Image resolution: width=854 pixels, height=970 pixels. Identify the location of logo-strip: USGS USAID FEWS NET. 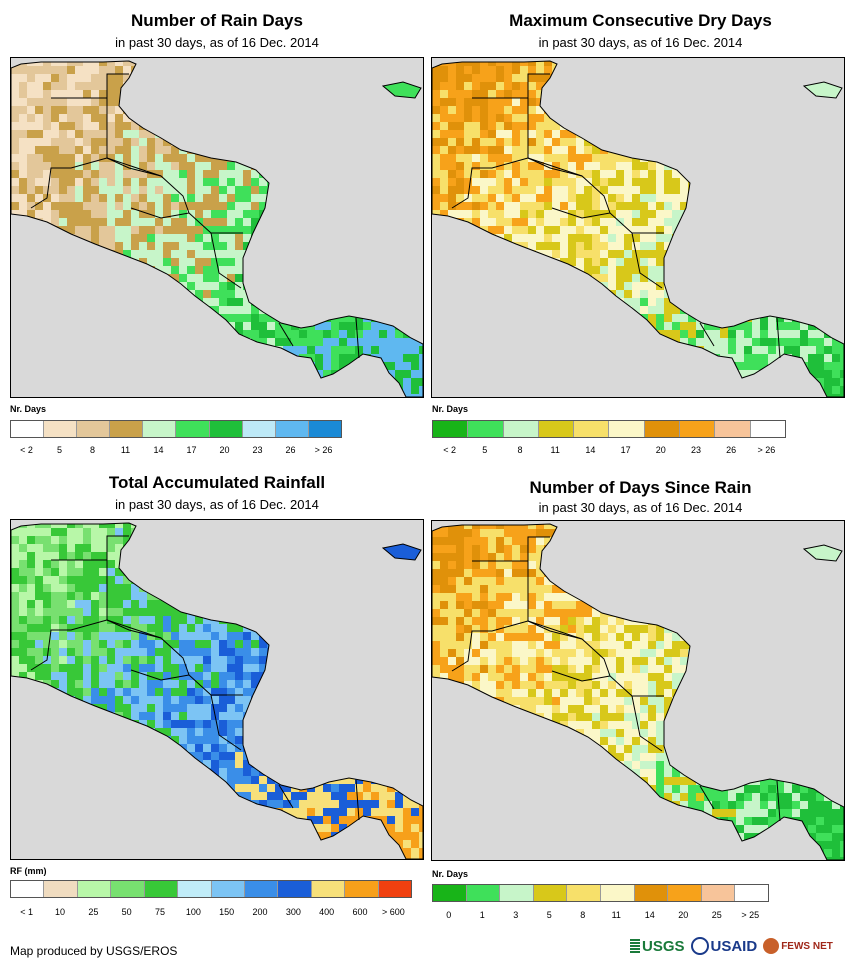
(731, 946).